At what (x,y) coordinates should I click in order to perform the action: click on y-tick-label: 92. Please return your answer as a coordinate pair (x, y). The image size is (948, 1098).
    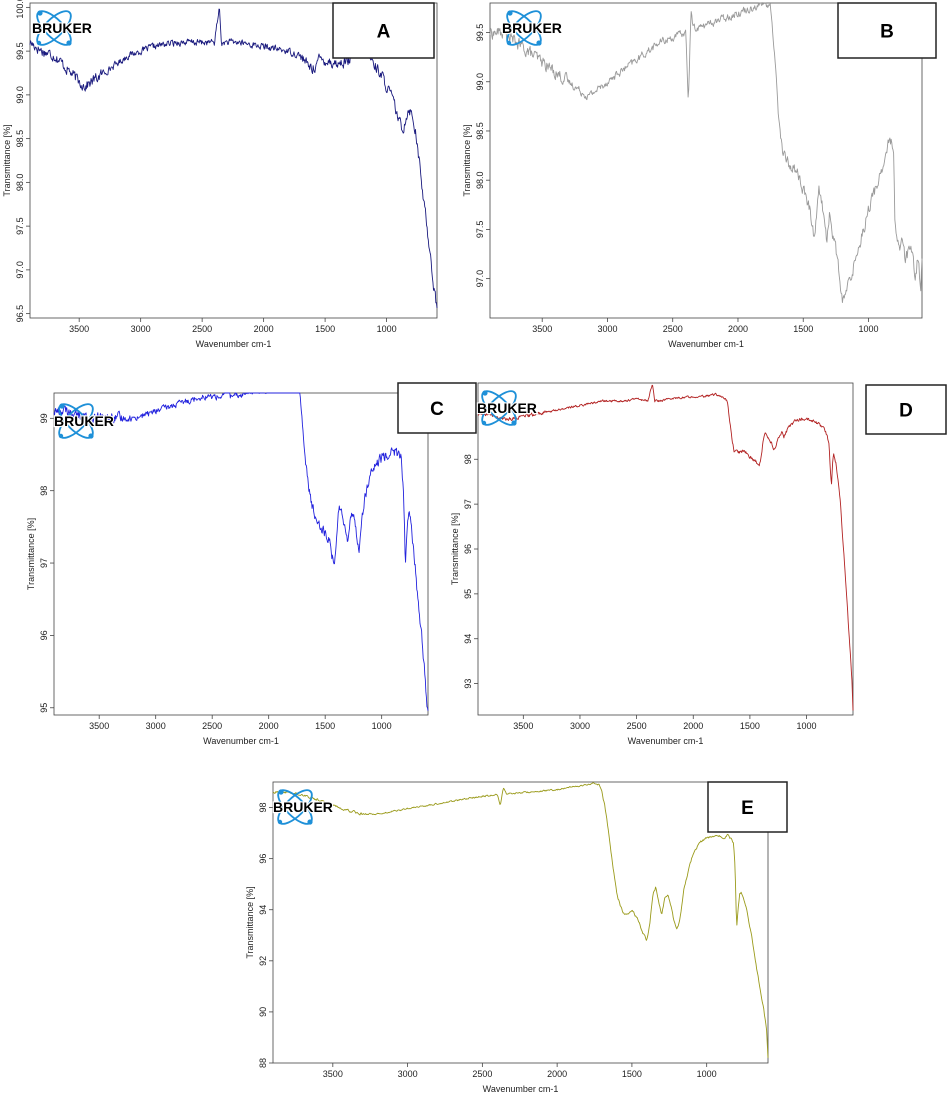
    Looking at the image, I should click on (263, 961).